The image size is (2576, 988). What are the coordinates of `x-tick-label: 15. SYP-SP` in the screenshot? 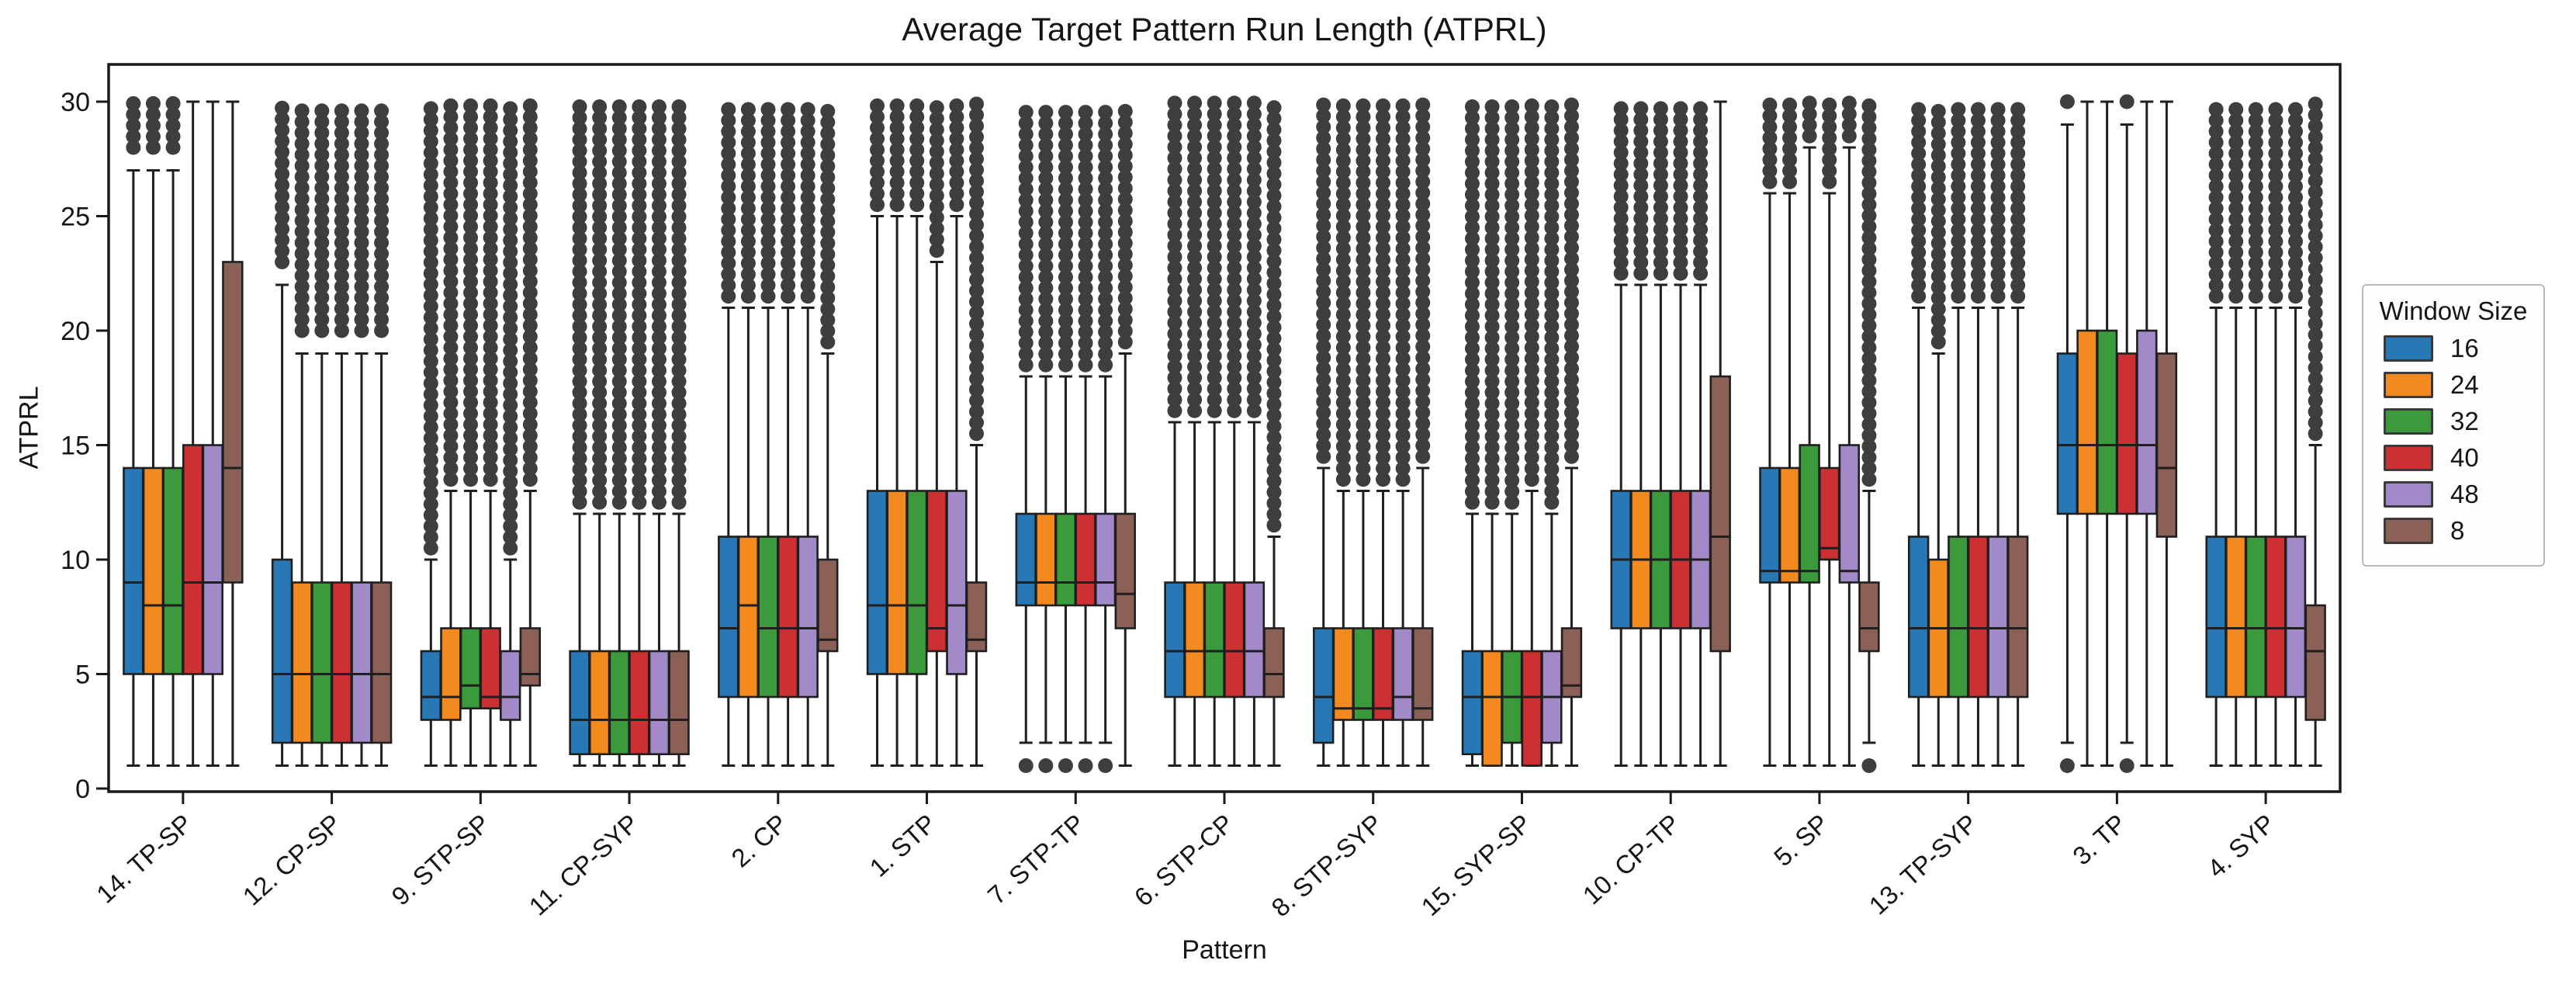 It's located at (1476, 865).